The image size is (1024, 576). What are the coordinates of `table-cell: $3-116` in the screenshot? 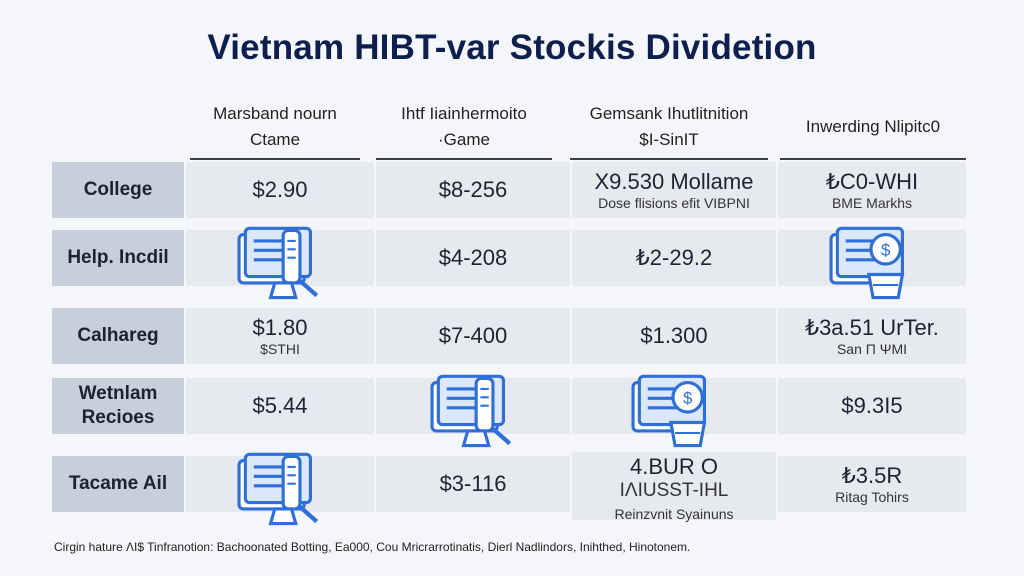 It's located at (473, 484).